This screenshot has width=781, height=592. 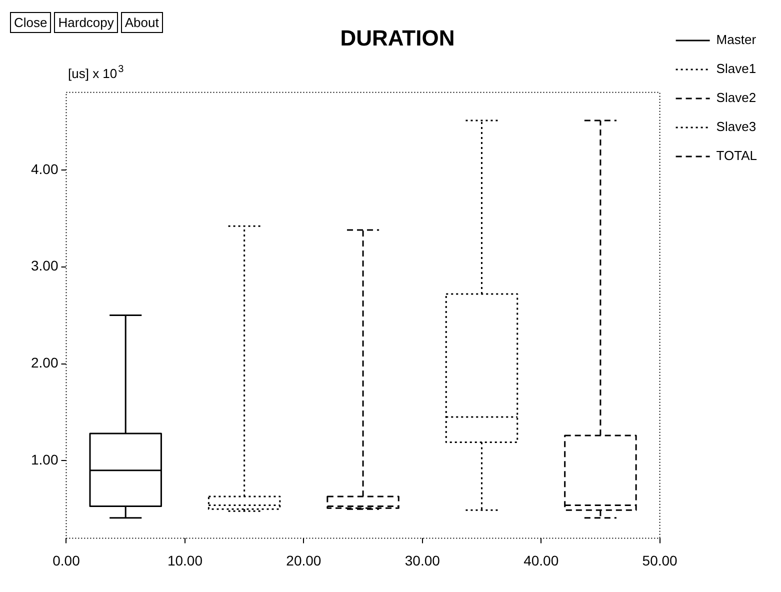 I want to click on x-tick-label: 50.00, so click(x=660, y=560).